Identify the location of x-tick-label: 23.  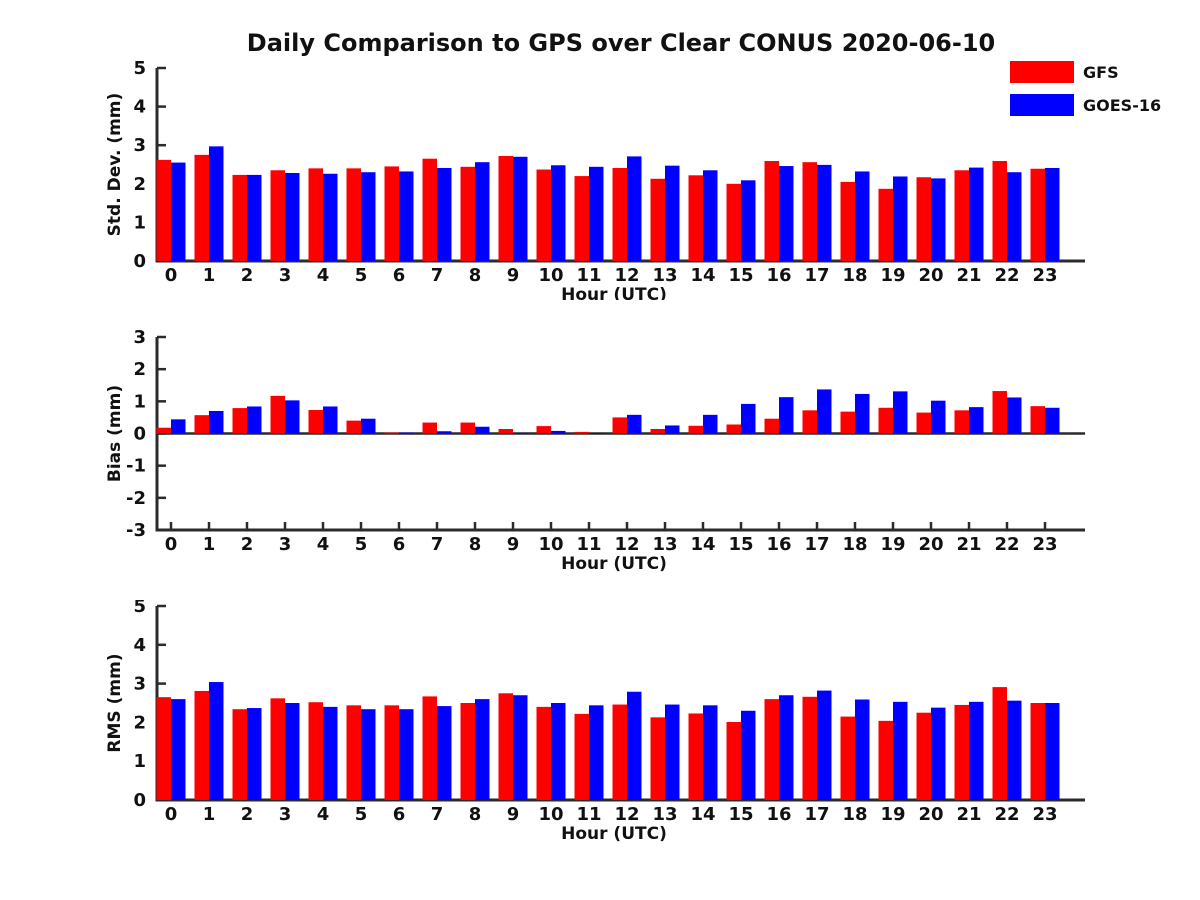
(1044, 544).